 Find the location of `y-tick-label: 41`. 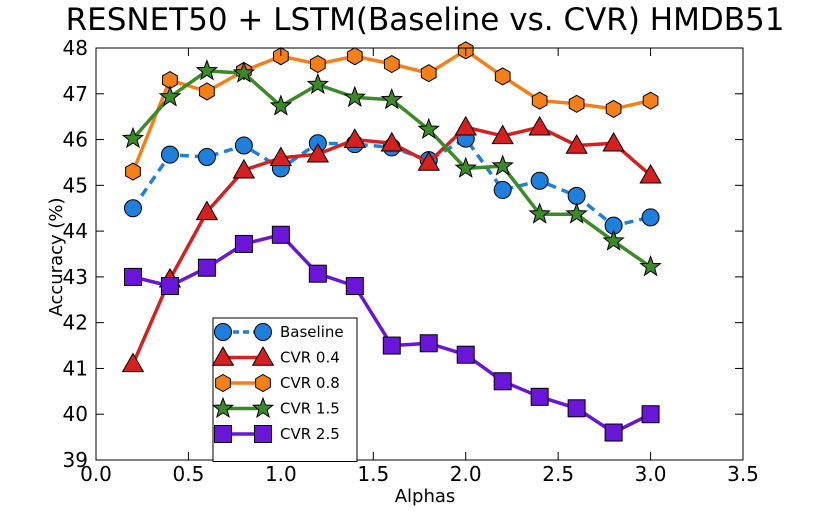

y-tick-label: 41 is located at coordinates (75, 368).